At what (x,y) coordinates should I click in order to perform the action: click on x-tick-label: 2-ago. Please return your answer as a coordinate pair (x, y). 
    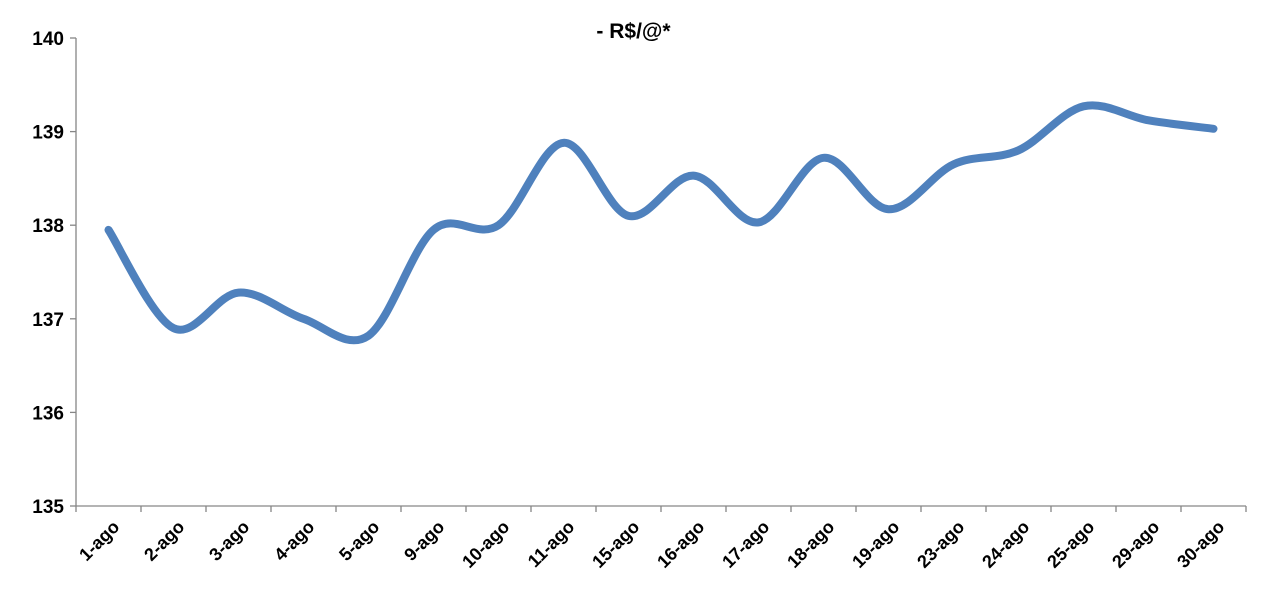
    Looking at the image, I should click on (164, 541).